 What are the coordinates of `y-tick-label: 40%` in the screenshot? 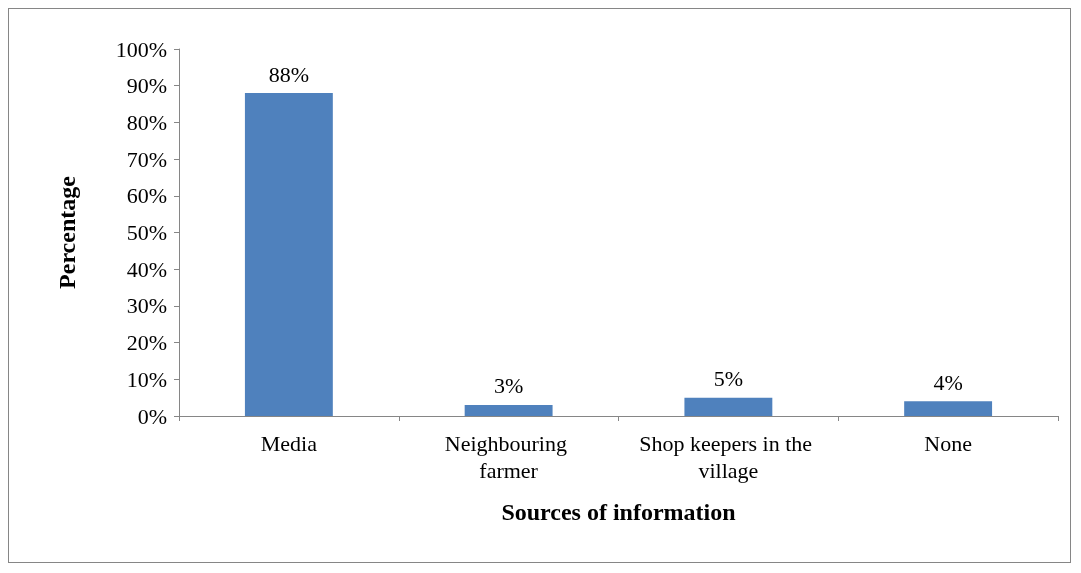 It's located at (146, 269).